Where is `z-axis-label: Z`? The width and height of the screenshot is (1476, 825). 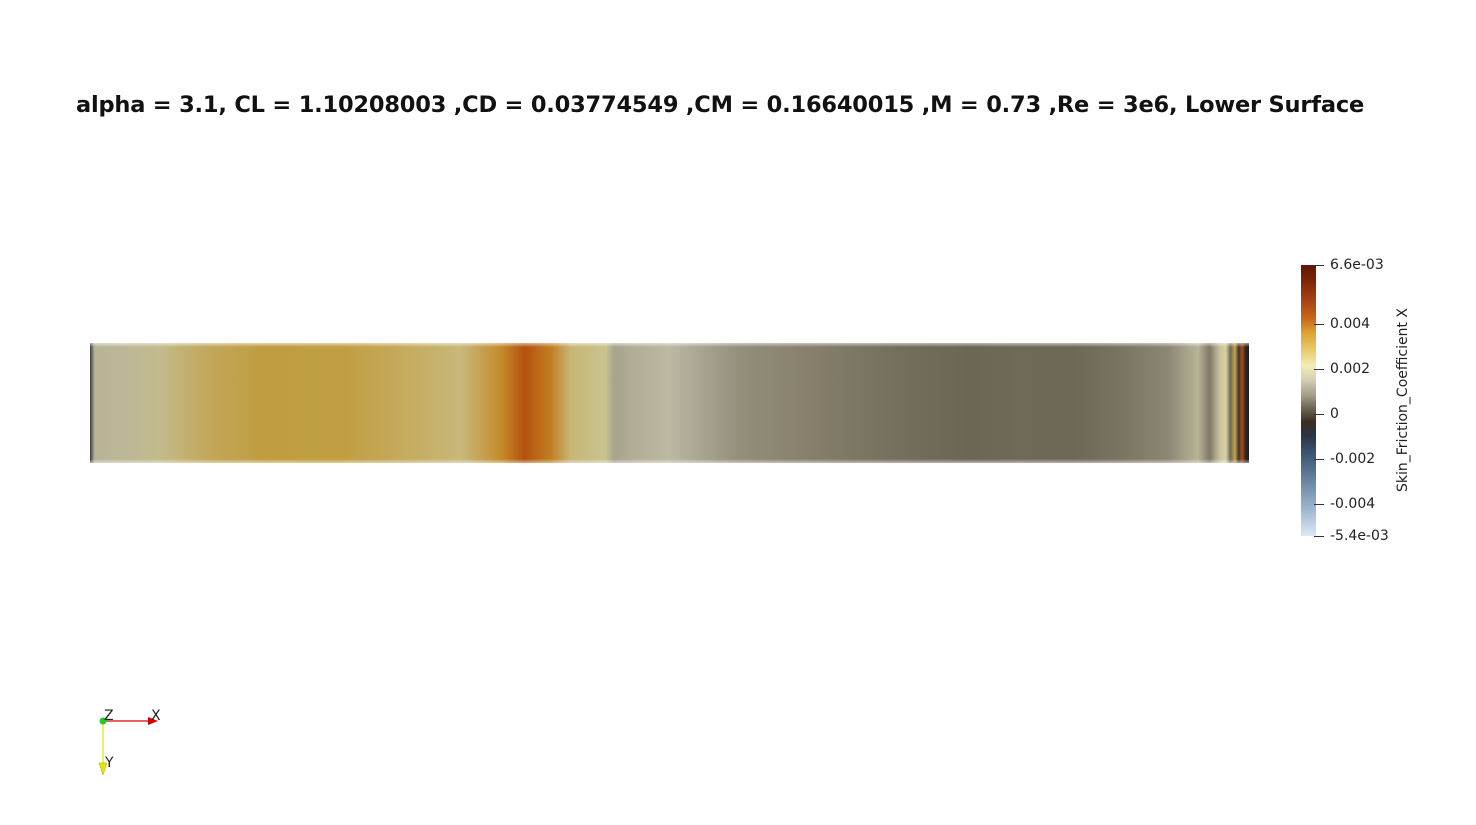
z-axis-label: Z is located at coordinates (109, 716).